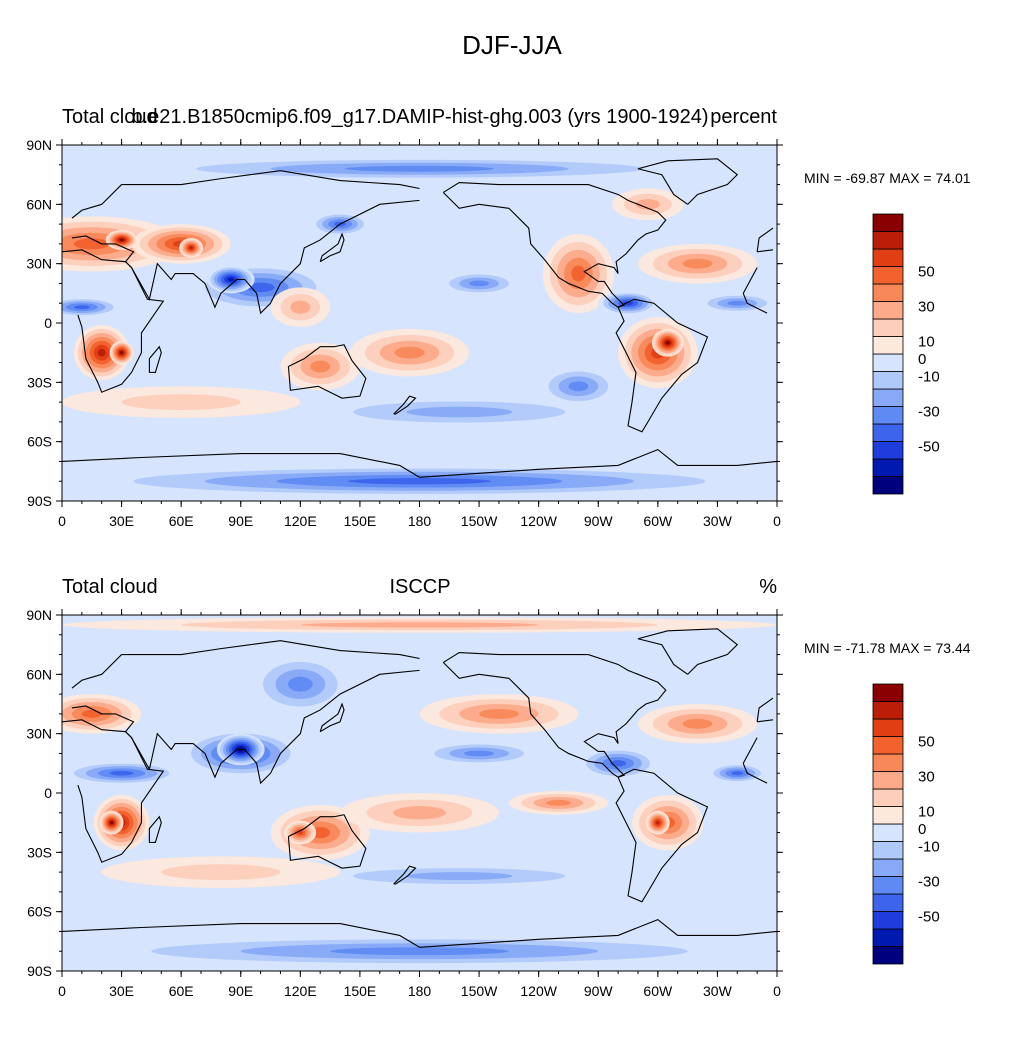 The height and width of the screenshot is (1050, 1024). What do you see at coordinates (39, 145) in the screenshot?
I see `y-tick-label: 90N` at bounding box center [39, 145].